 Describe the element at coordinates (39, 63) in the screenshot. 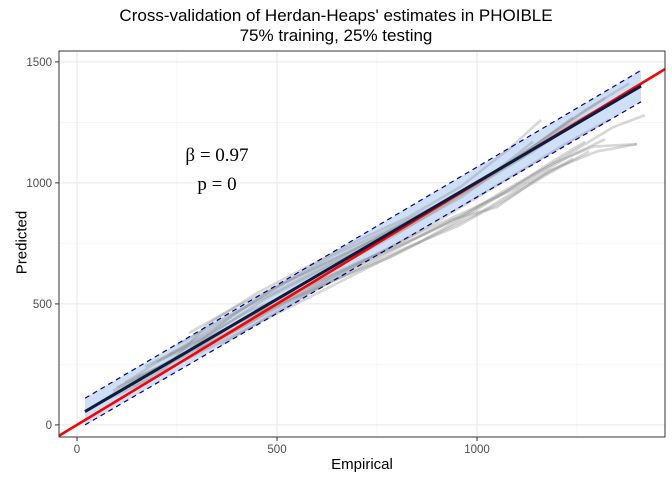

I see `y-tick-label: 1500` at that location.